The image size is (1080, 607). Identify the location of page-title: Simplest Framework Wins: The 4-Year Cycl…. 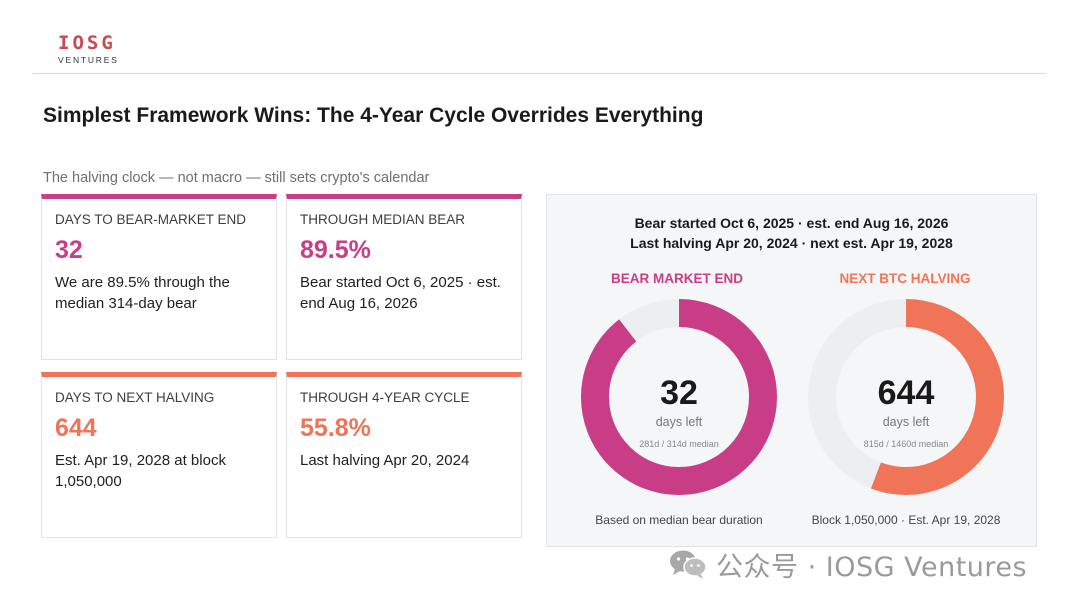
(373, 115).